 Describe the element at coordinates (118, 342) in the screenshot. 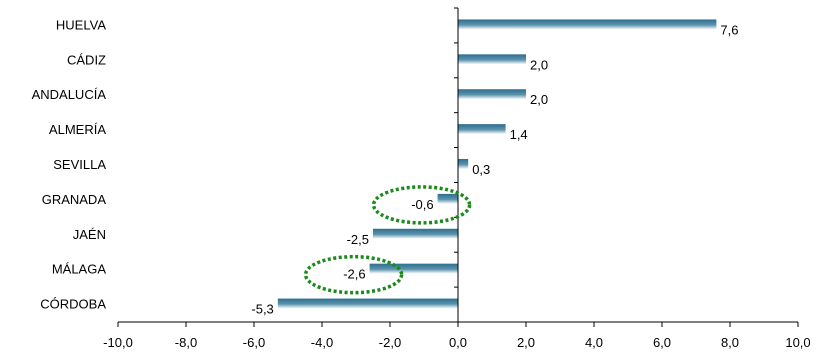

I see `x-tick-label: -10,0` at that location.